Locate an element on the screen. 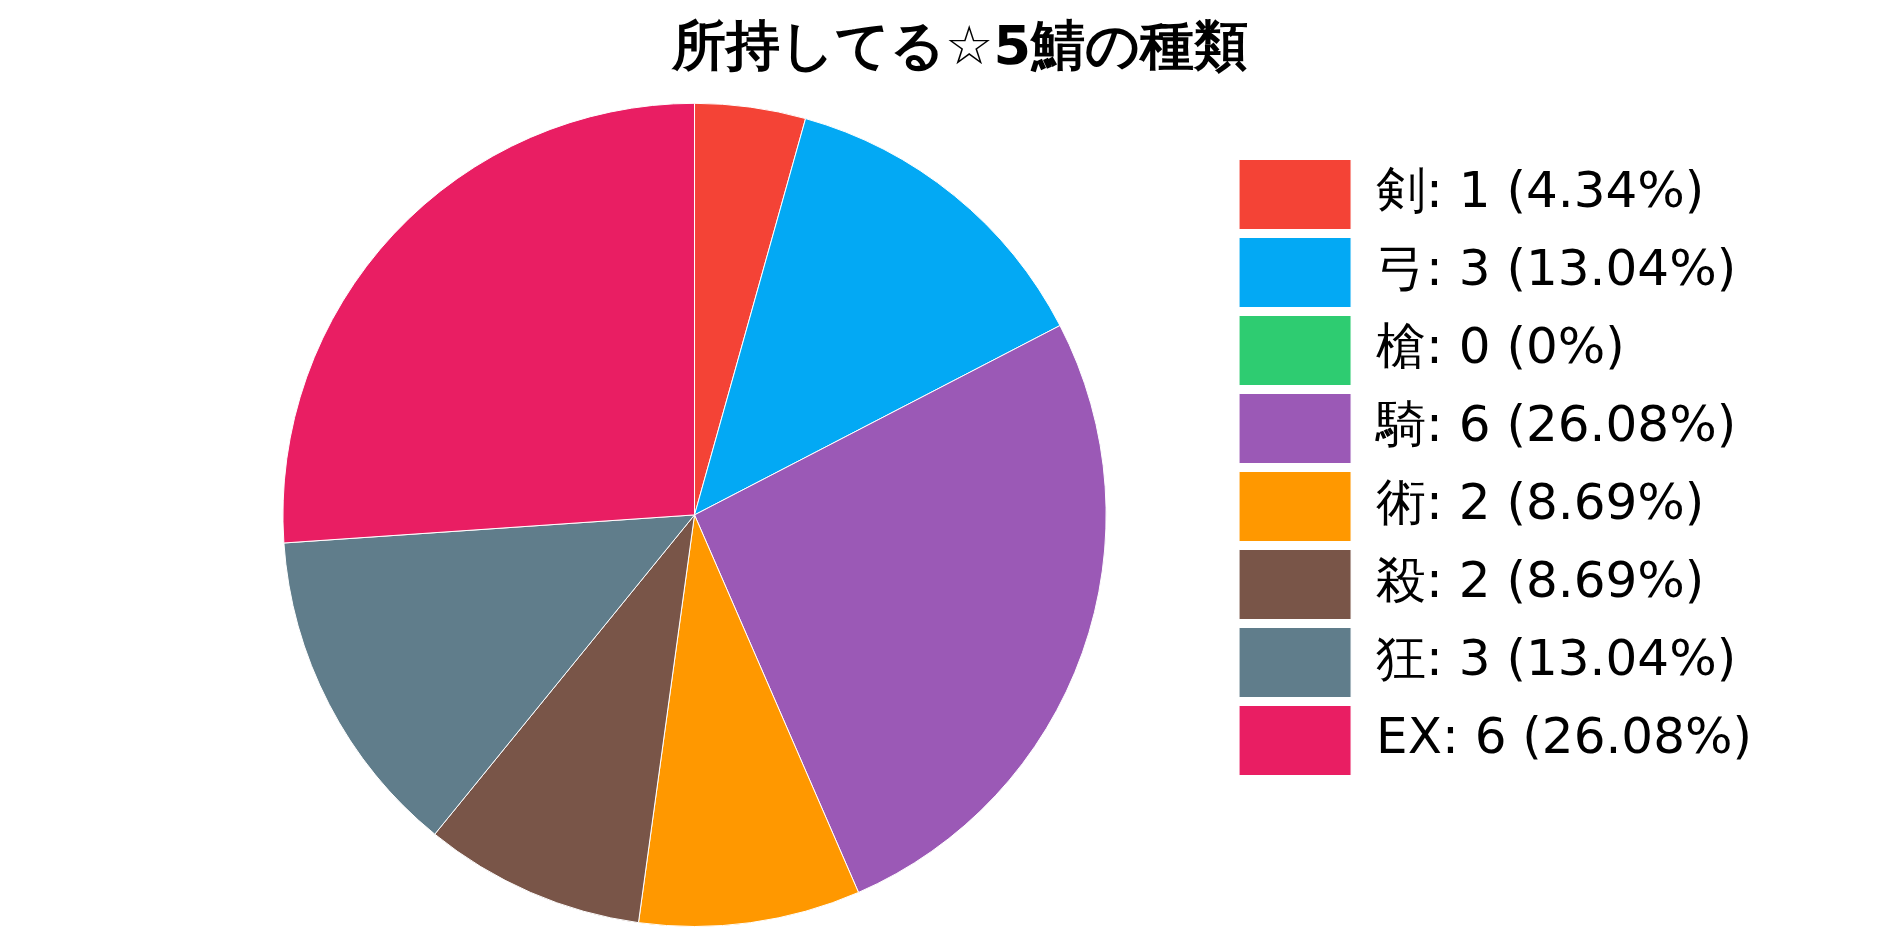  legend-label: 剣: 1 (4.34%) is located at coordinates (1540, 190).